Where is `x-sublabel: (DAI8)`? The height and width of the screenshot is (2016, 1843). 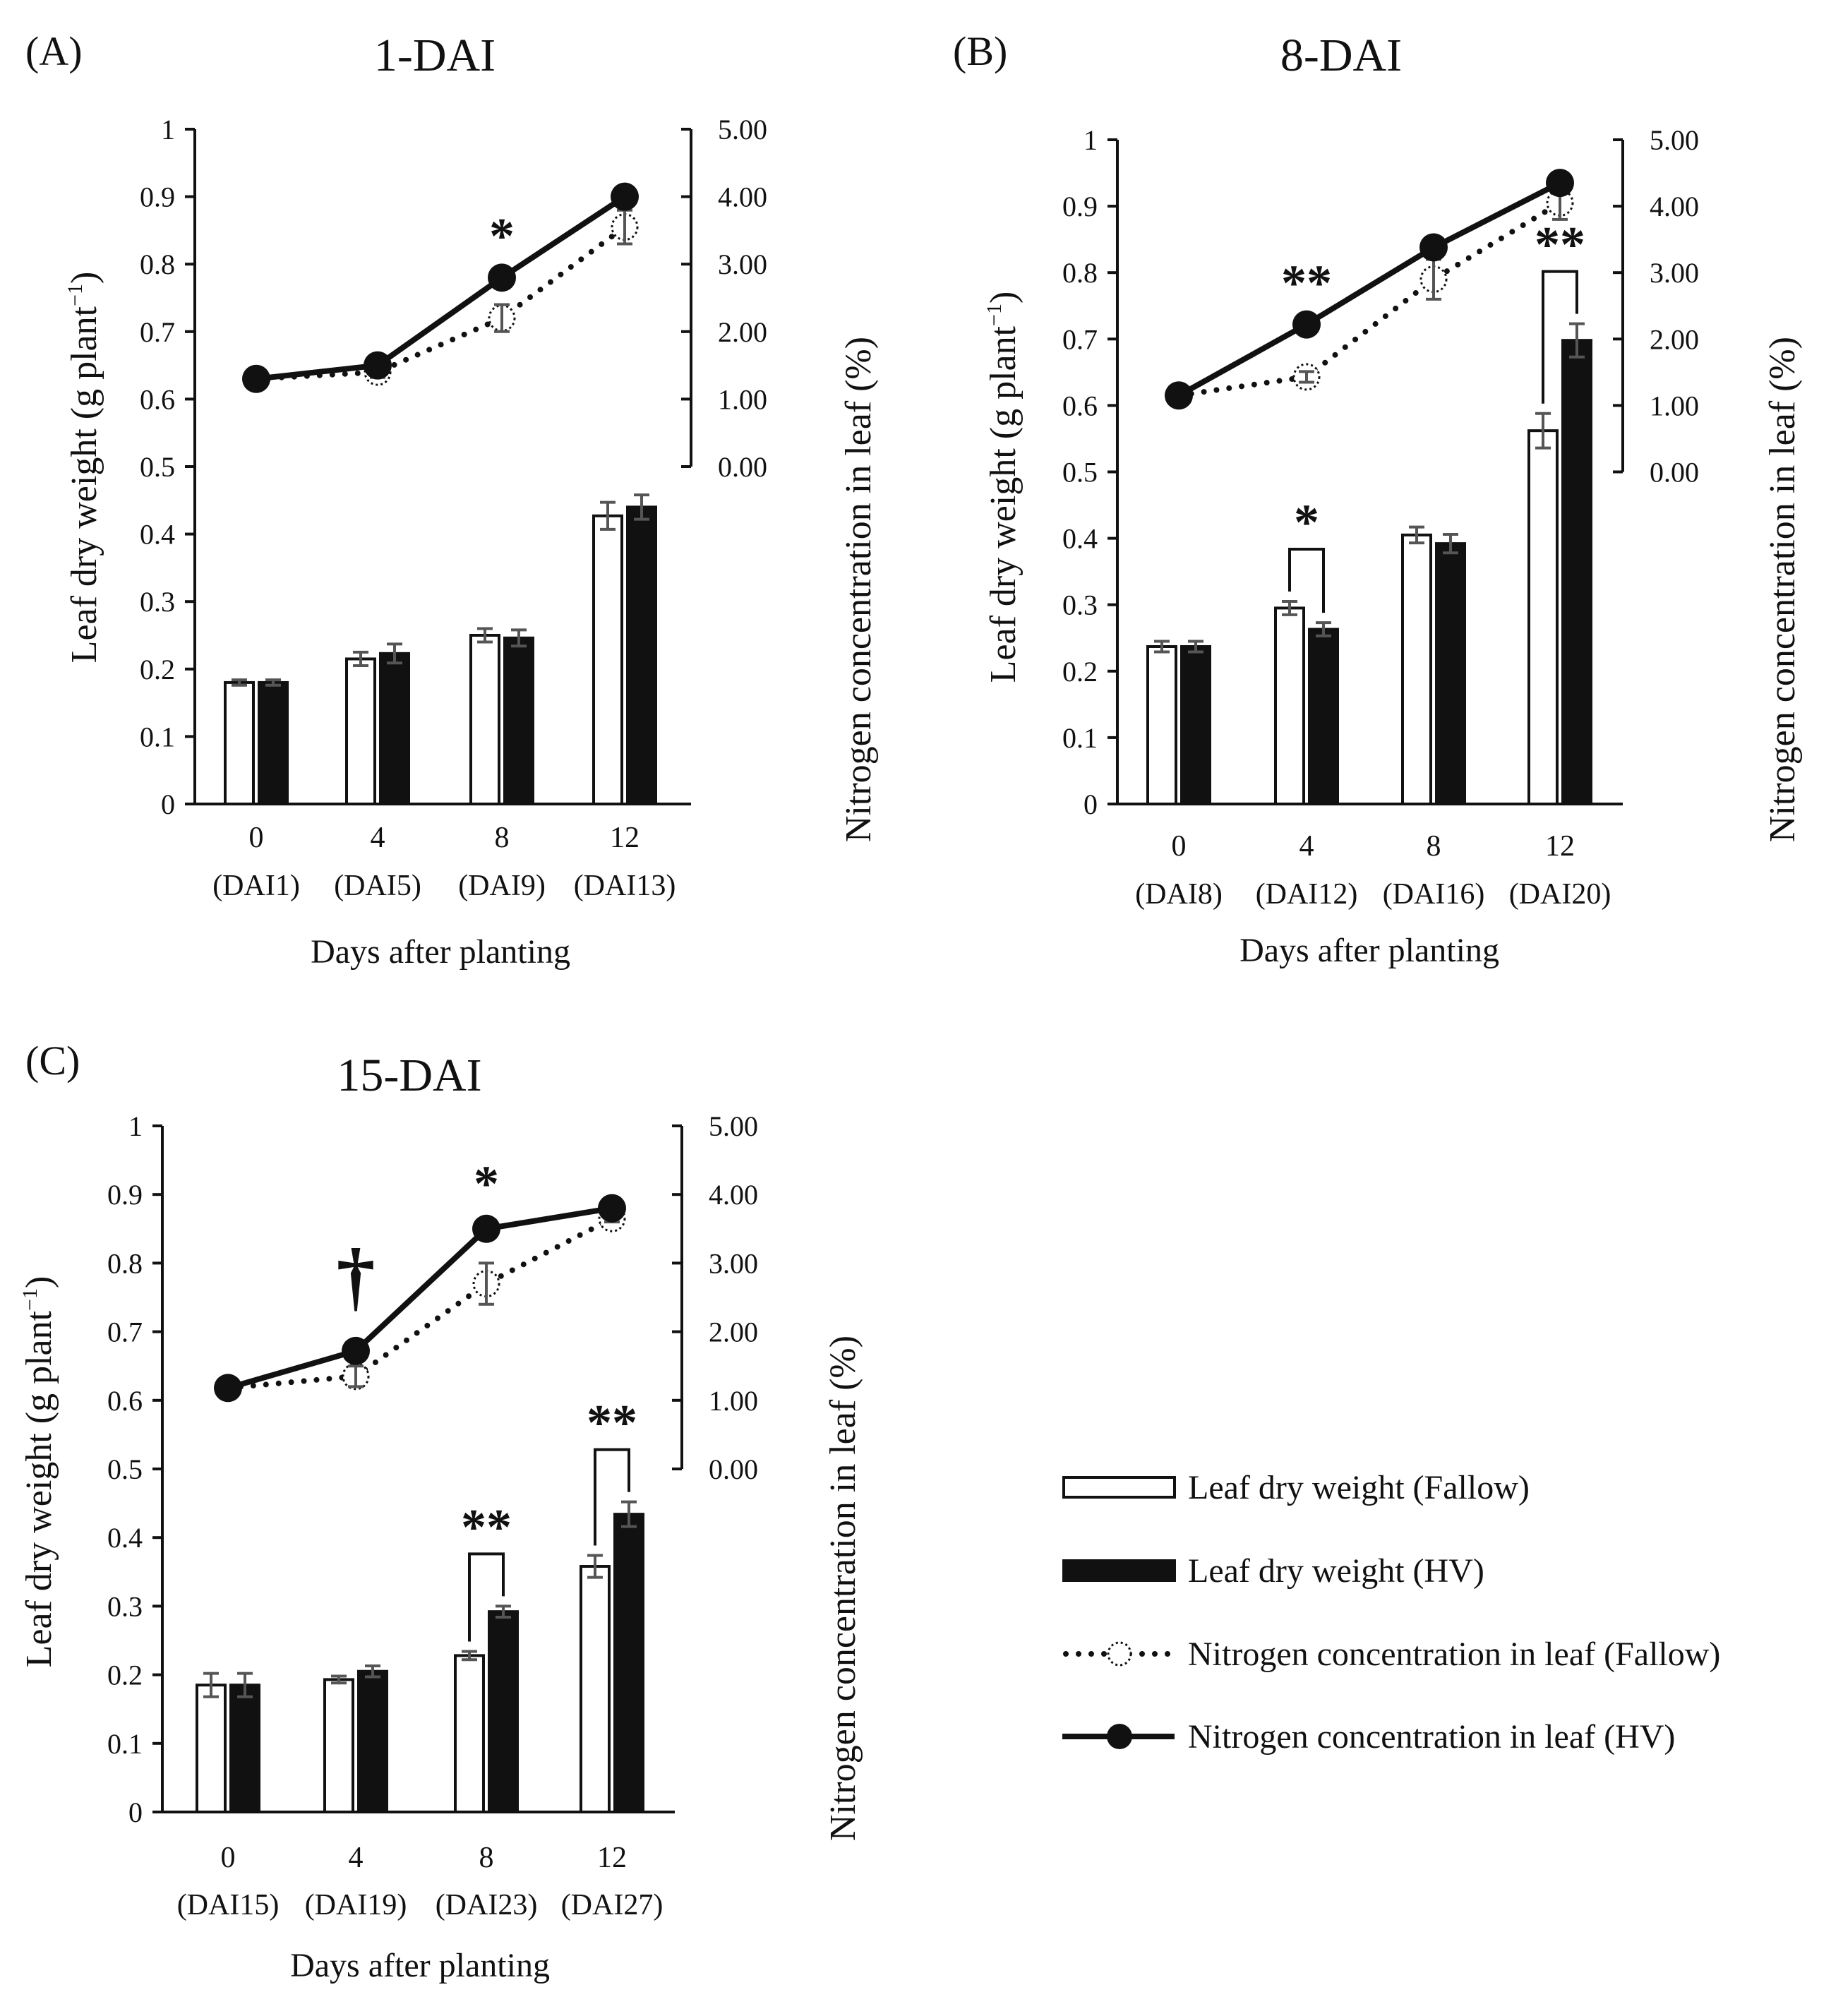 x-sublabel: (DAI8) is located at coordinates (1179, 895).